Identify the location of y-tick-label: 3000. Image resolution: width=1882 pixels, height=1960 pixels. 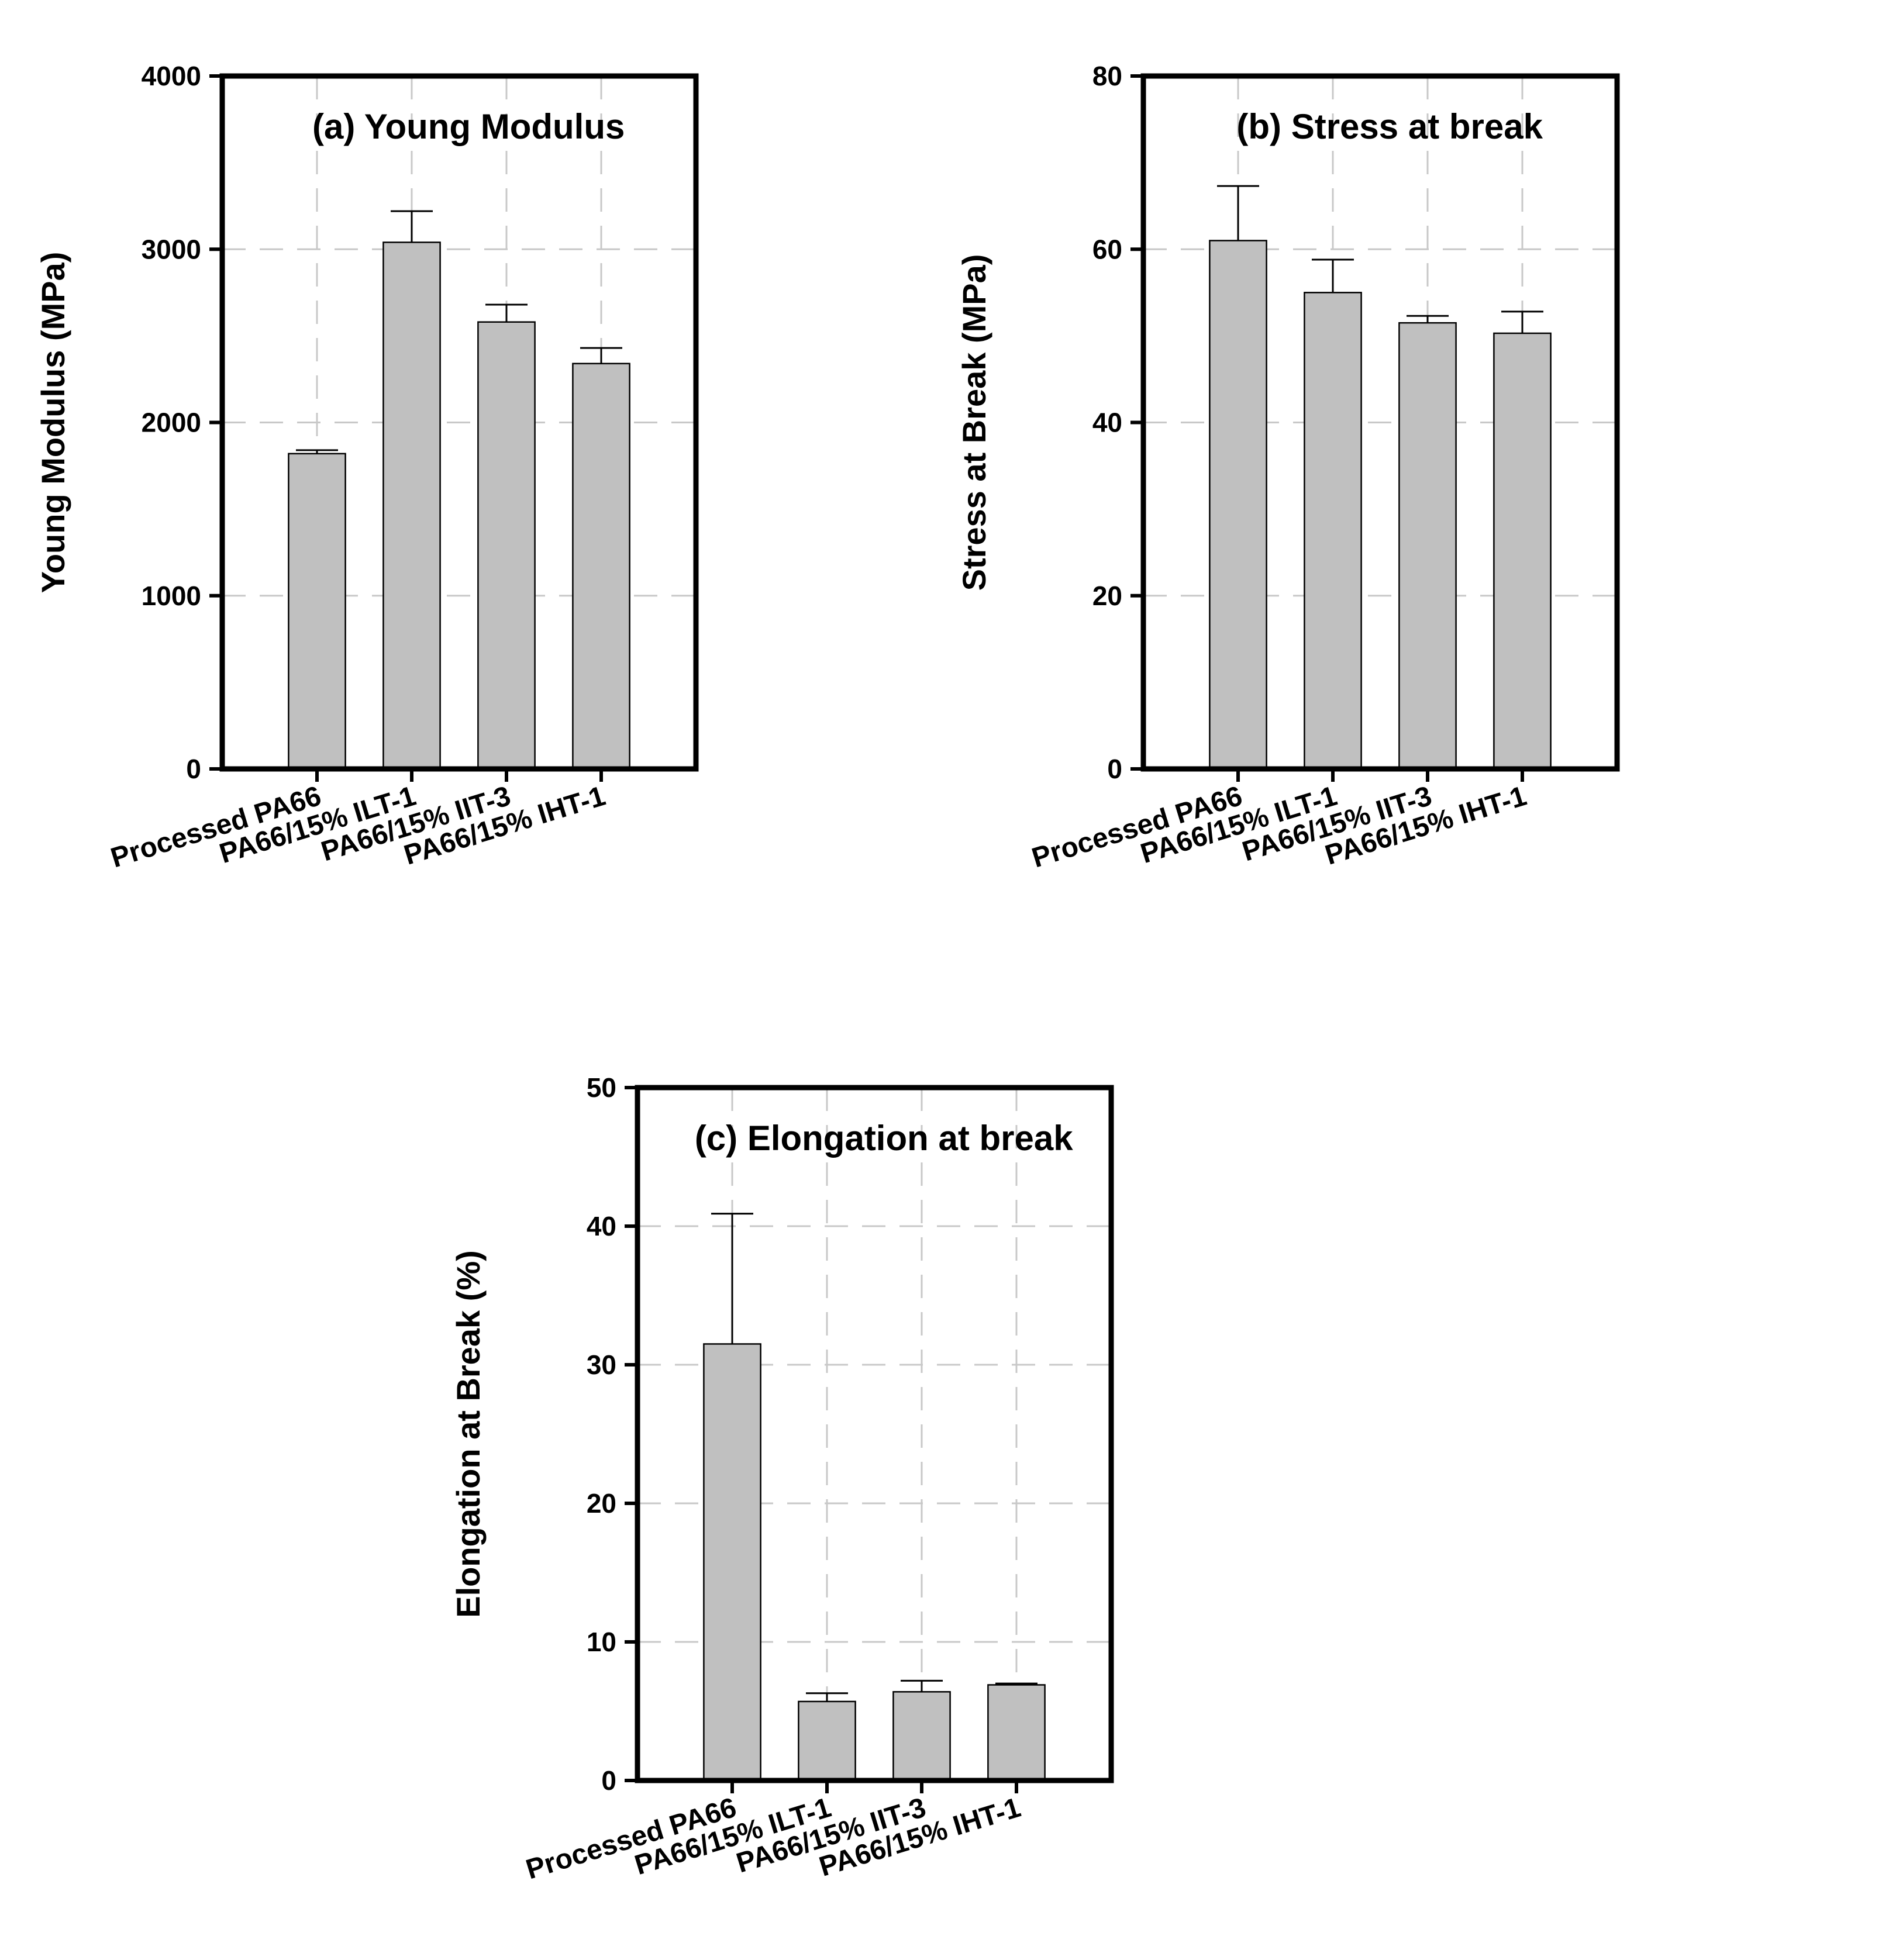
(171, 249).